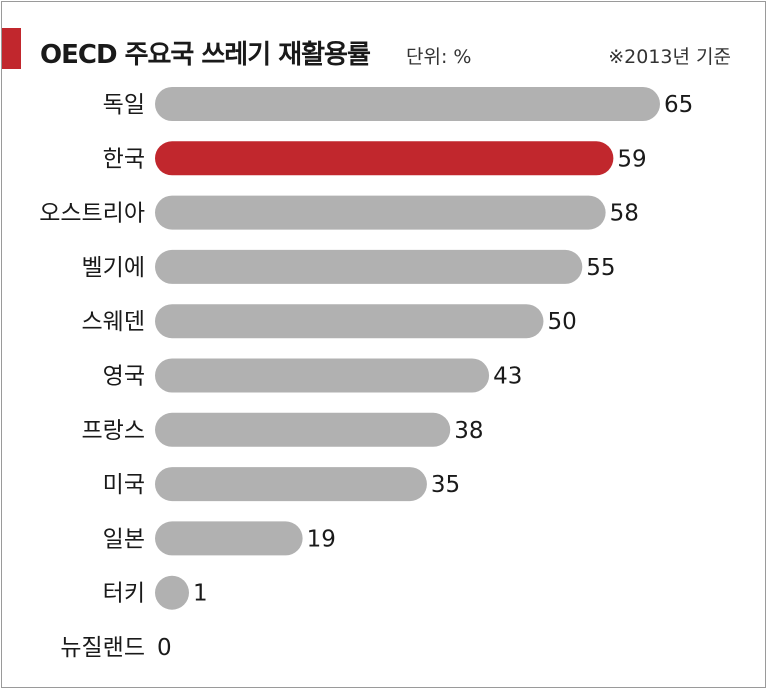  Describe the element at coordinates (113, 268) in the screenshot. I see `category-label: 벨기에` at that location.